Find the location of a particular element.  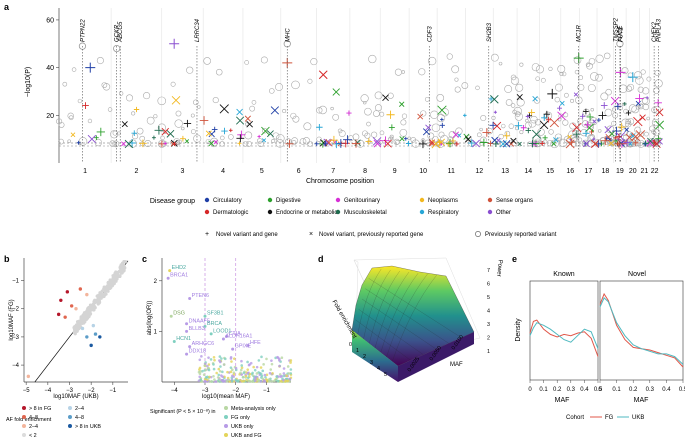

marker-legend-novel-variant-reported-gene: Novel variant, previously reported gene is located at coordinates (371, 235).